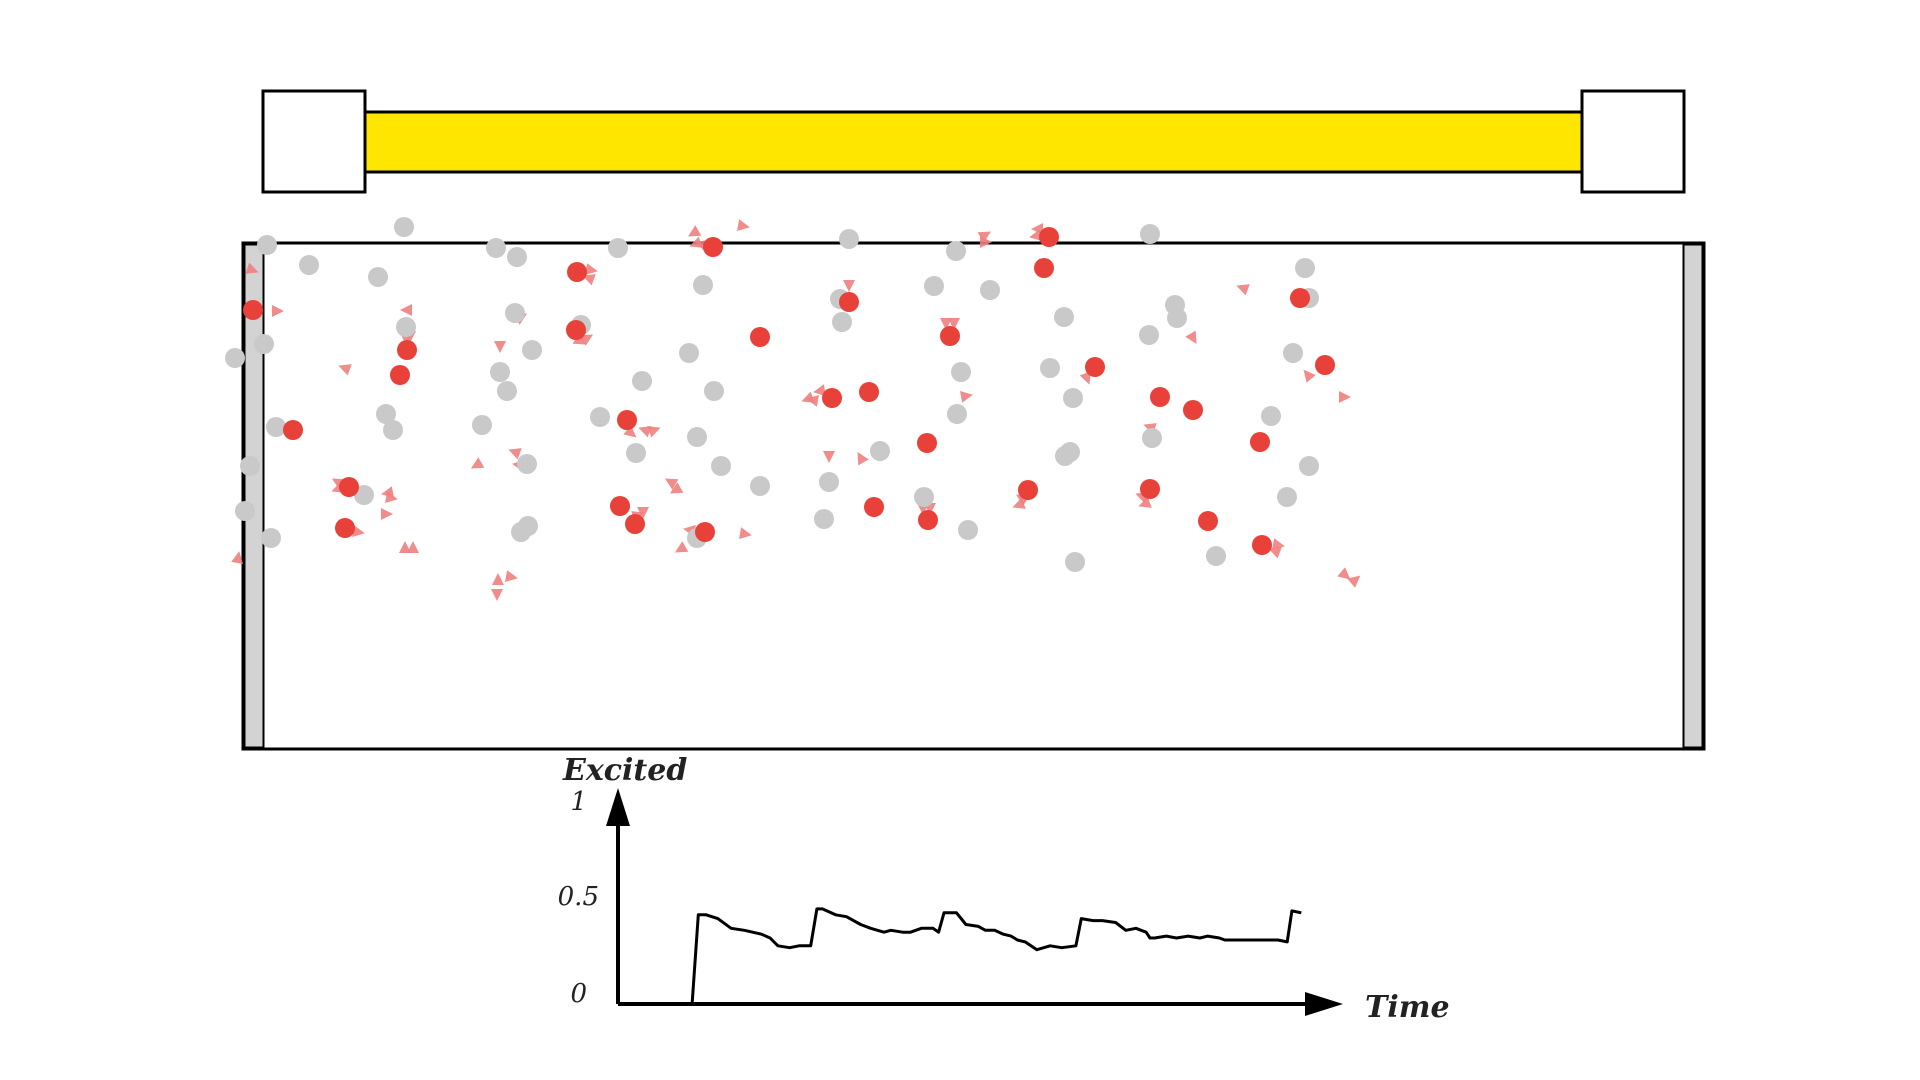 This screenshot has width=1920, height=1080. Describe the element at coordinates (1633, 141) in the screenshot. I see `lamp-right-electrode` at that location.